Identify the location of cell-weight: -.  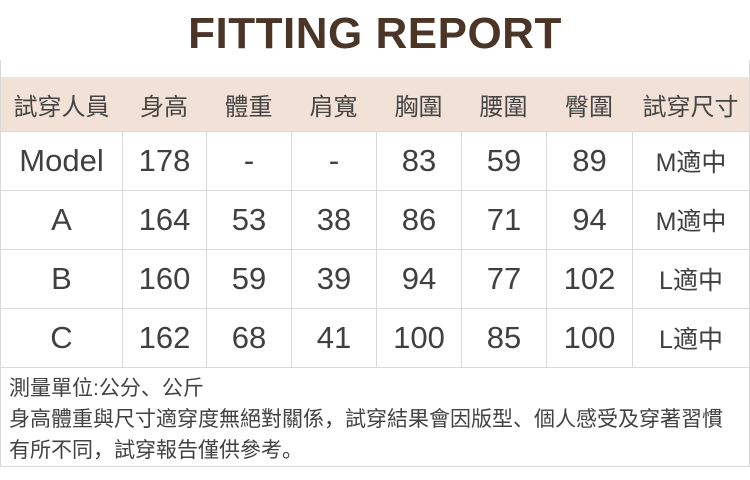
(248, 161).